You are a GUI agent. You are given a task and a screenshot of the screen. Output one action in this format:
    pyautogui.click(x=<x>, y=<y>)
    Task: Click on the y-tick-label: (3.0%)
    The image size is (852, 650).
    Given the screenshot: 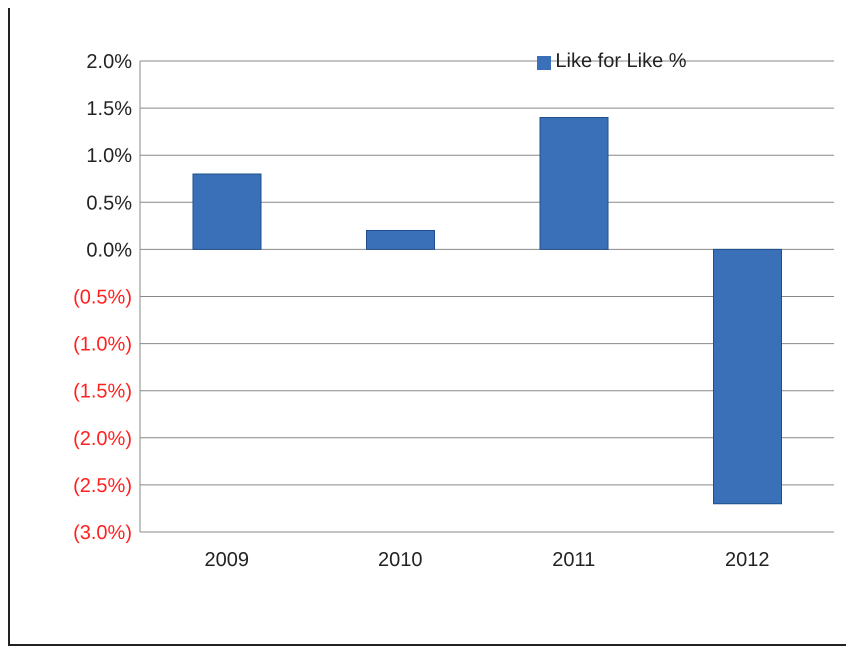 What is the action you would take?
    pyautogui.click(x=102, y=533)
    